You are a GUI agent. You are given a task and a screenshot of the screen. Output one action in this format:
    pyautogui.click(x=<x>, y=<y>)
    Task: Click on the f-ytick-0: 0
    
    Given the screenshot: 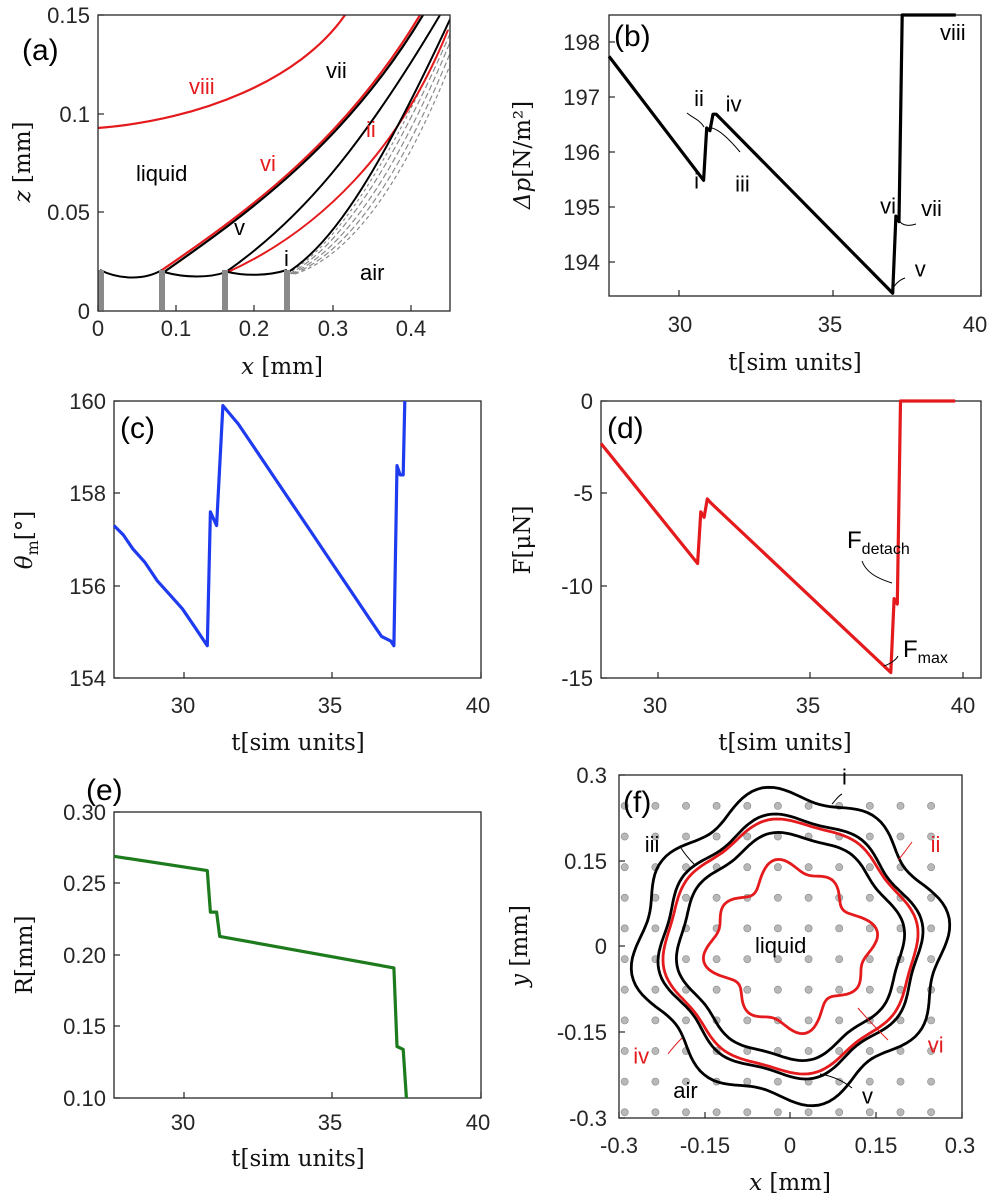 What is the action you would take?
    pyautogui.click(x=601, y=946)
    